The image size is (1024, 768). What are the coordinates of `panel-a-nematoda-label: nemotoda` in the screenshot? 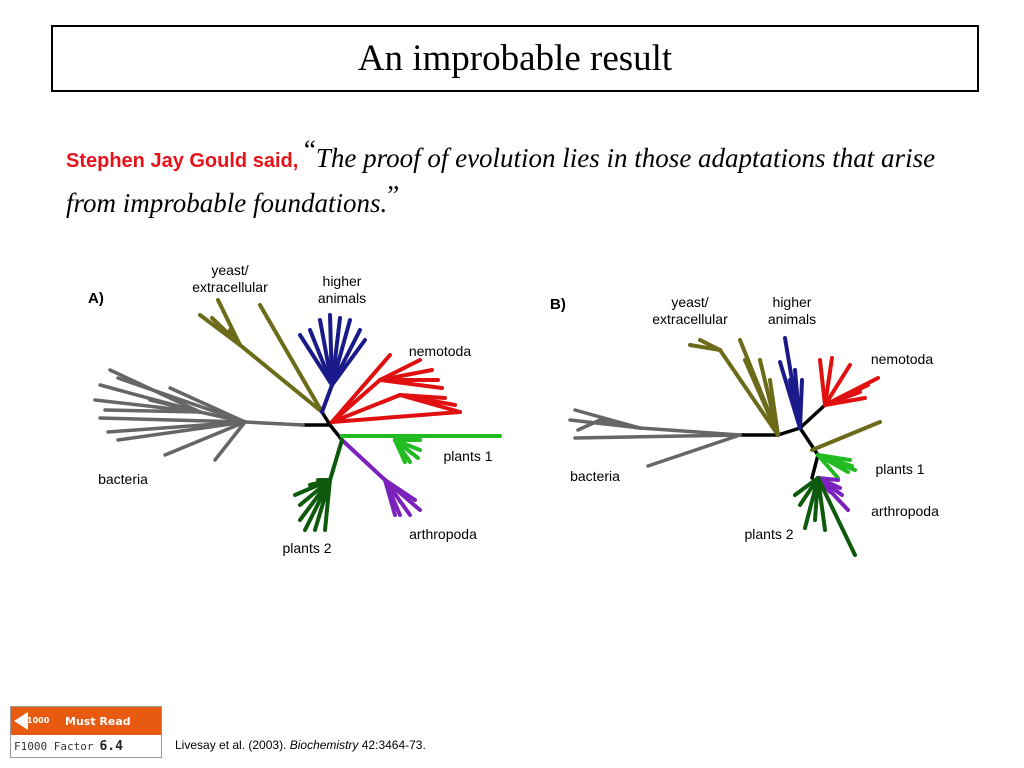 It's located at (440, 351).